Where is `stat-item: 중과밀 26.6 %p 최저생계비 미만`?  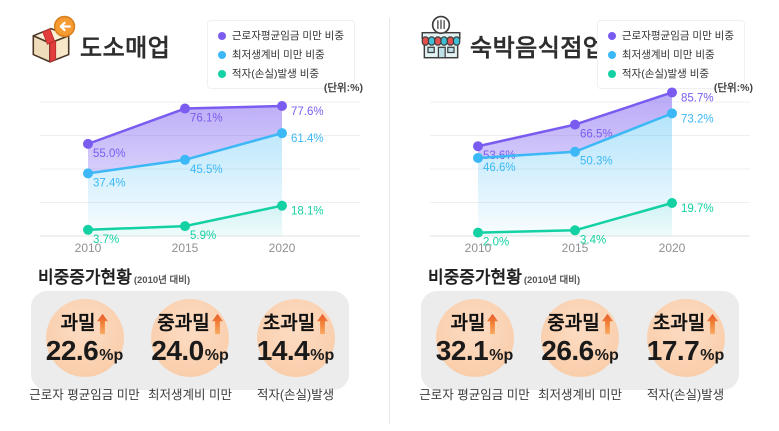
stat-item: 중과밀 26.6 %p 최저생계비 미만 is located at coordinates (580, 351).